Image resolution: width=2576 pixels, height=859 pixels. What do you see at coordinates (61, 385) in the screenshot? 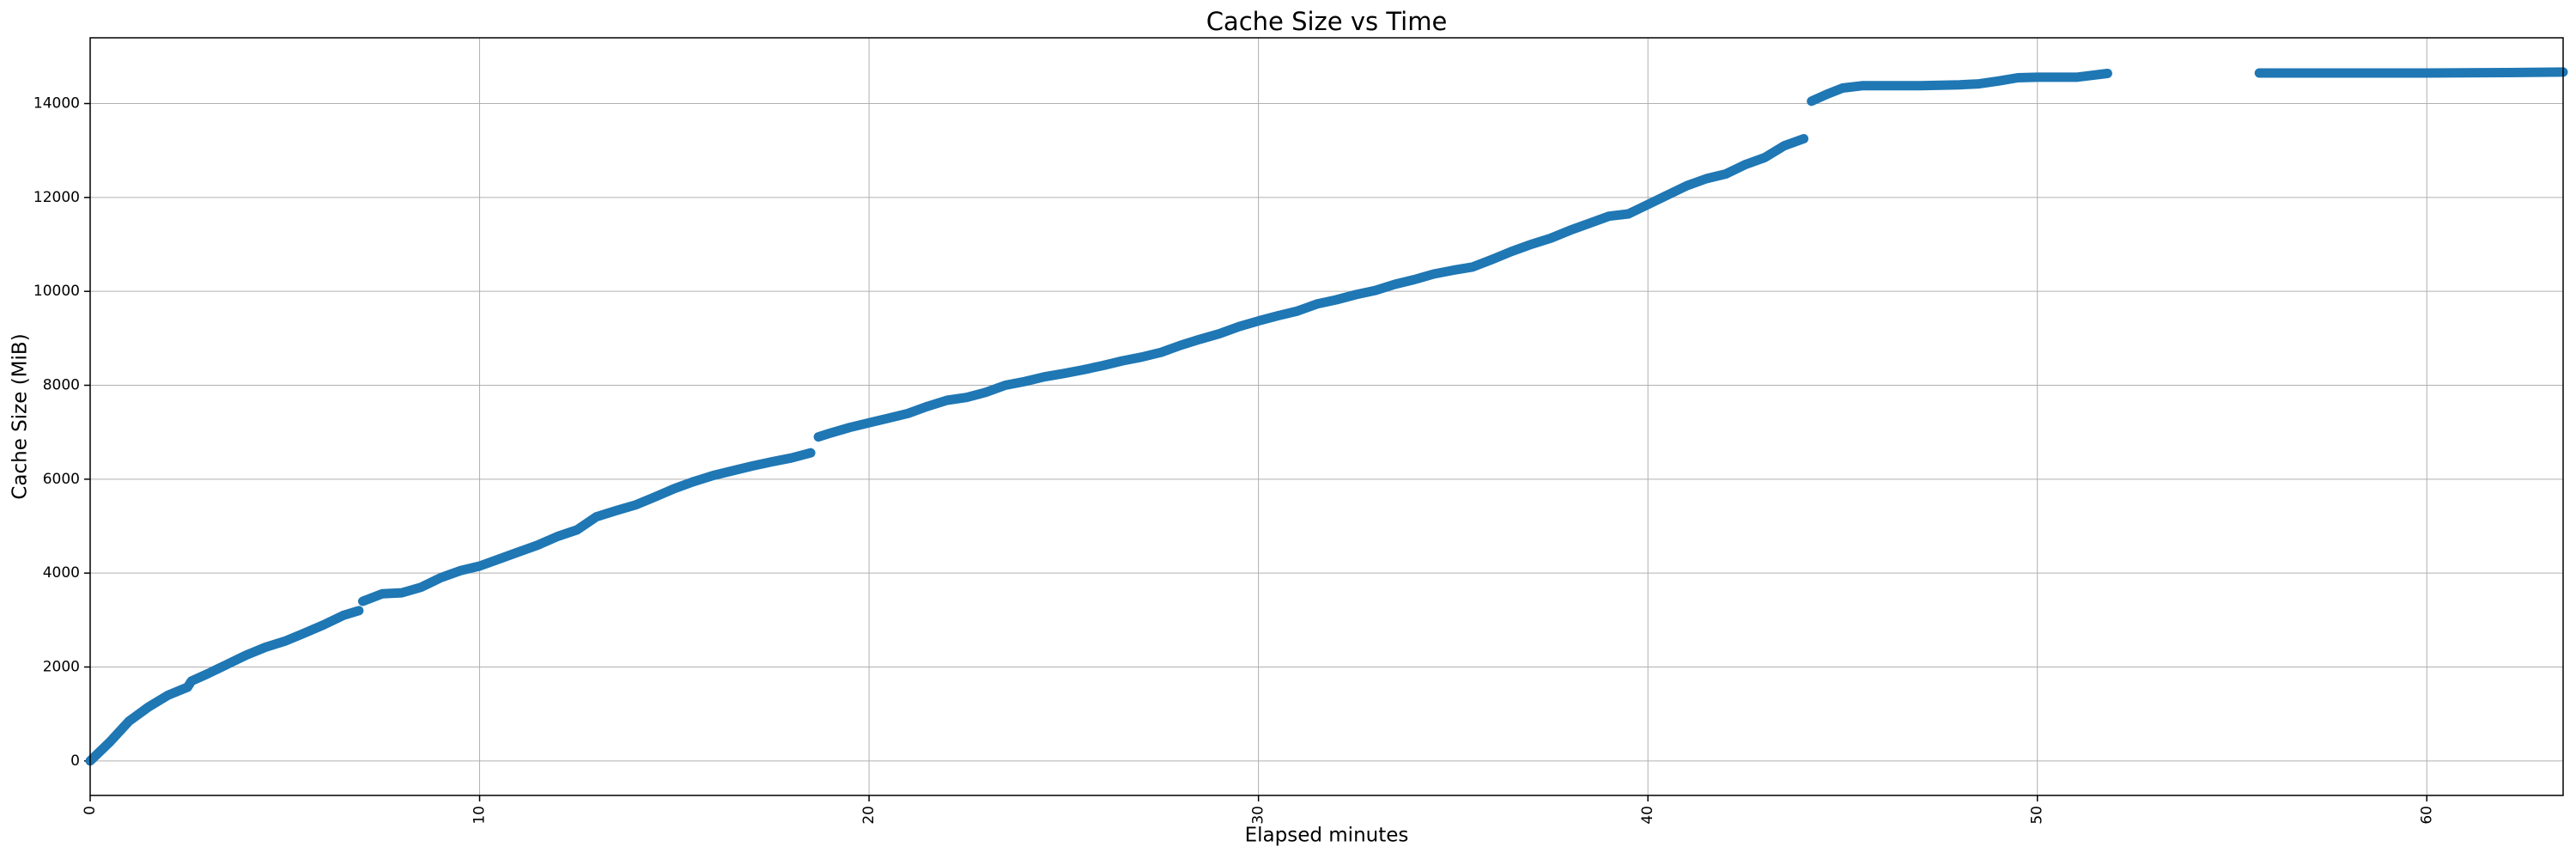
I see `y-tick-label: 8000` at bounding box center [61, 385].